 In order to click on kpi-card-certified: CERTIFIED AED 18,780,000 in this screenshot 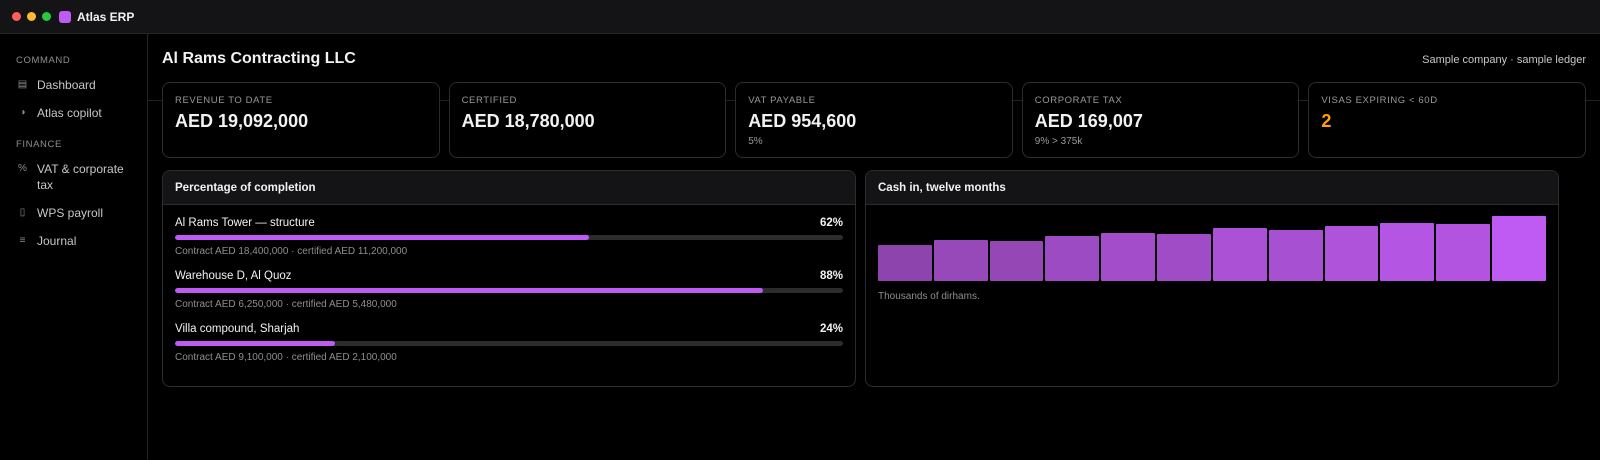, I will do `click(587, 120)`.